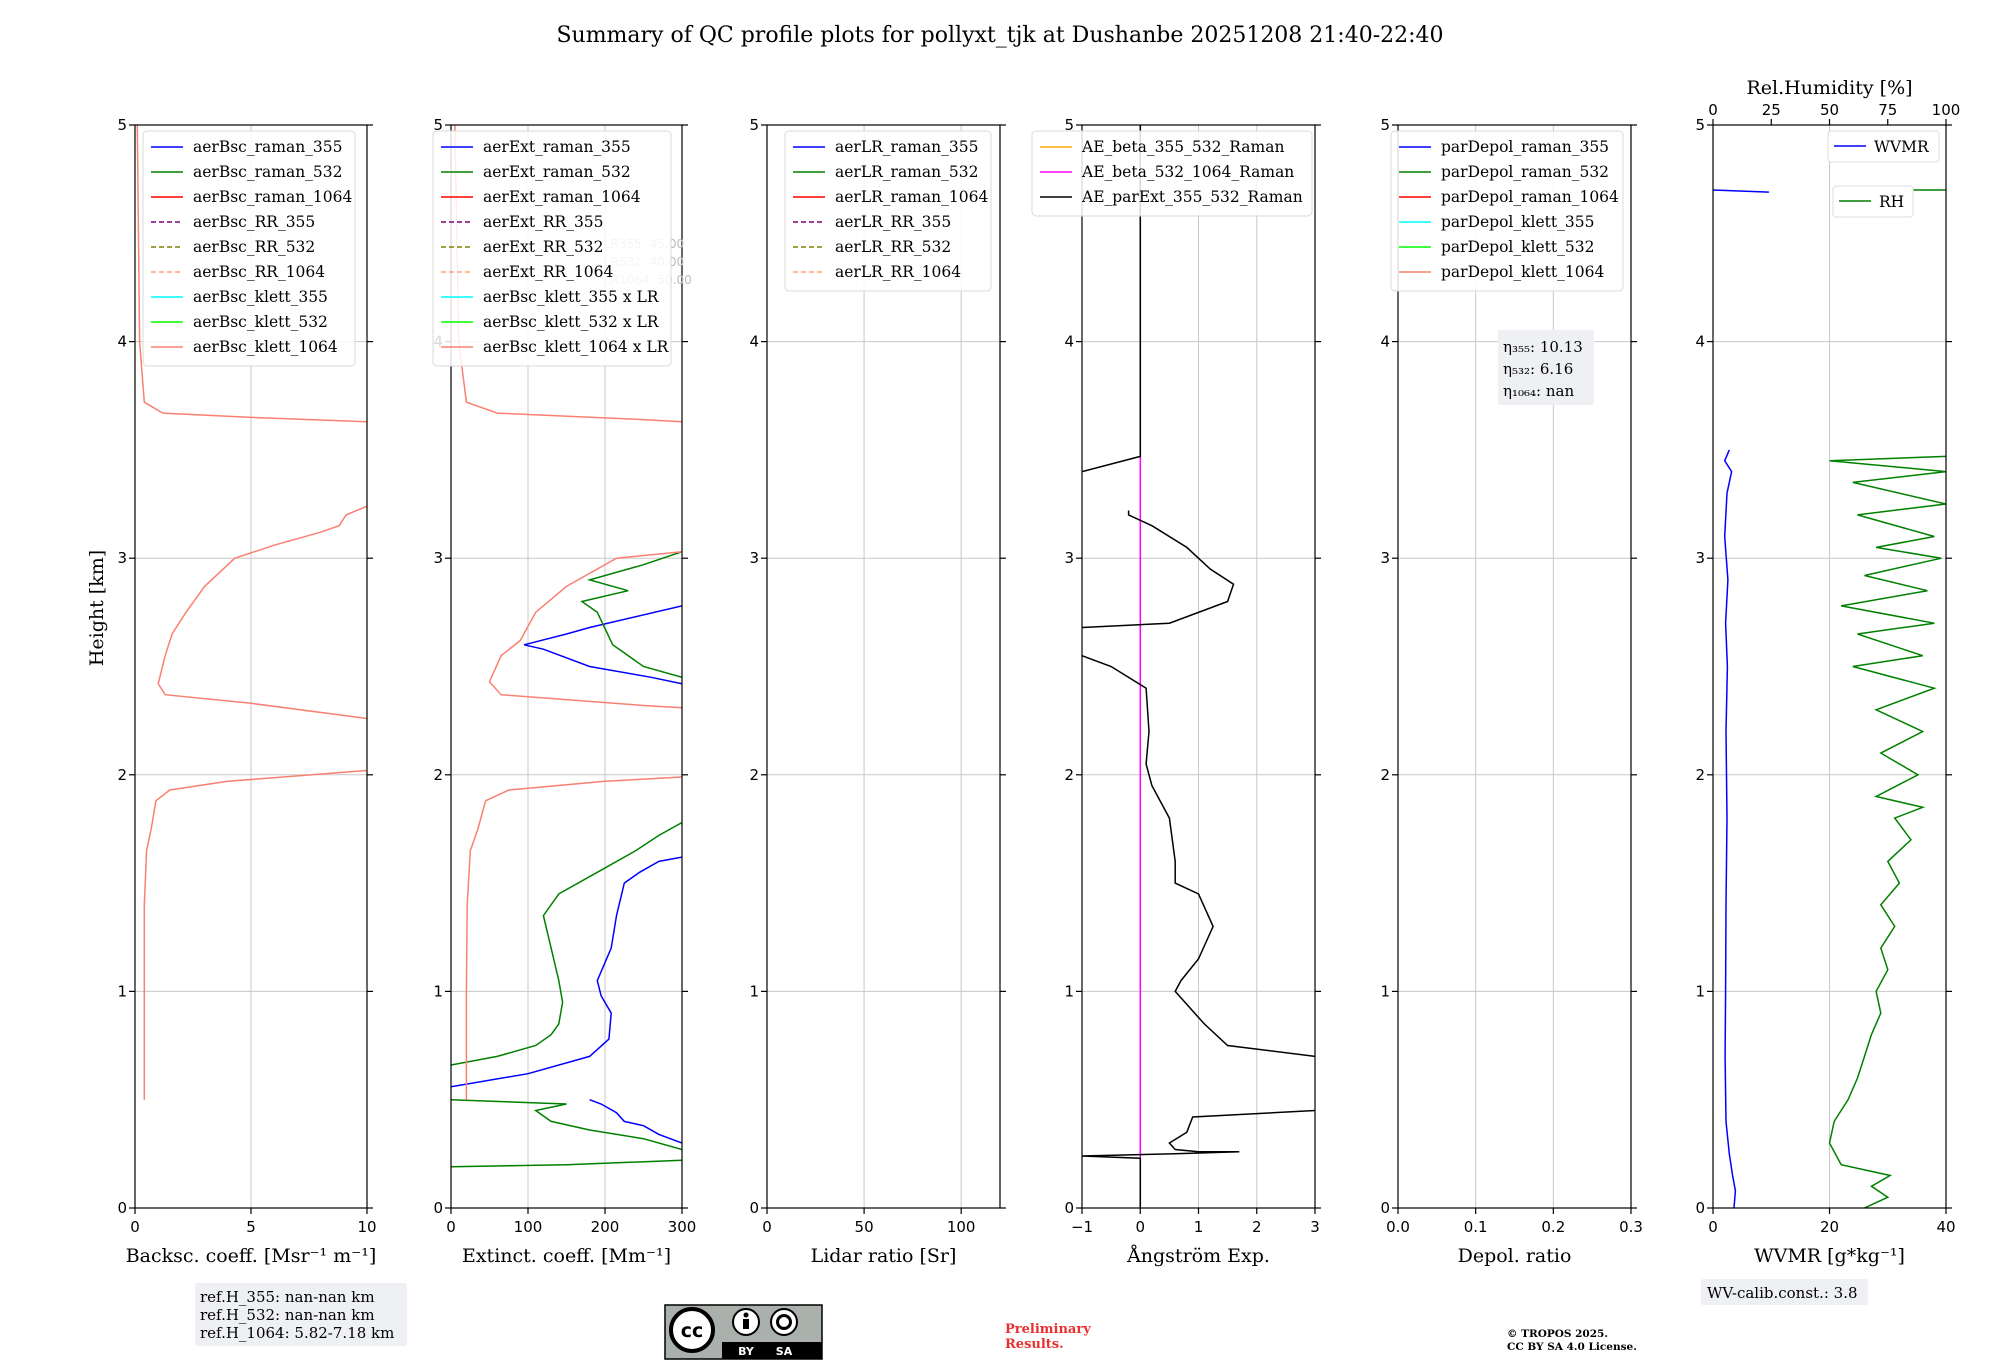  I want to click on legend-label: aerBsc_raman_355, so click(268, 147).